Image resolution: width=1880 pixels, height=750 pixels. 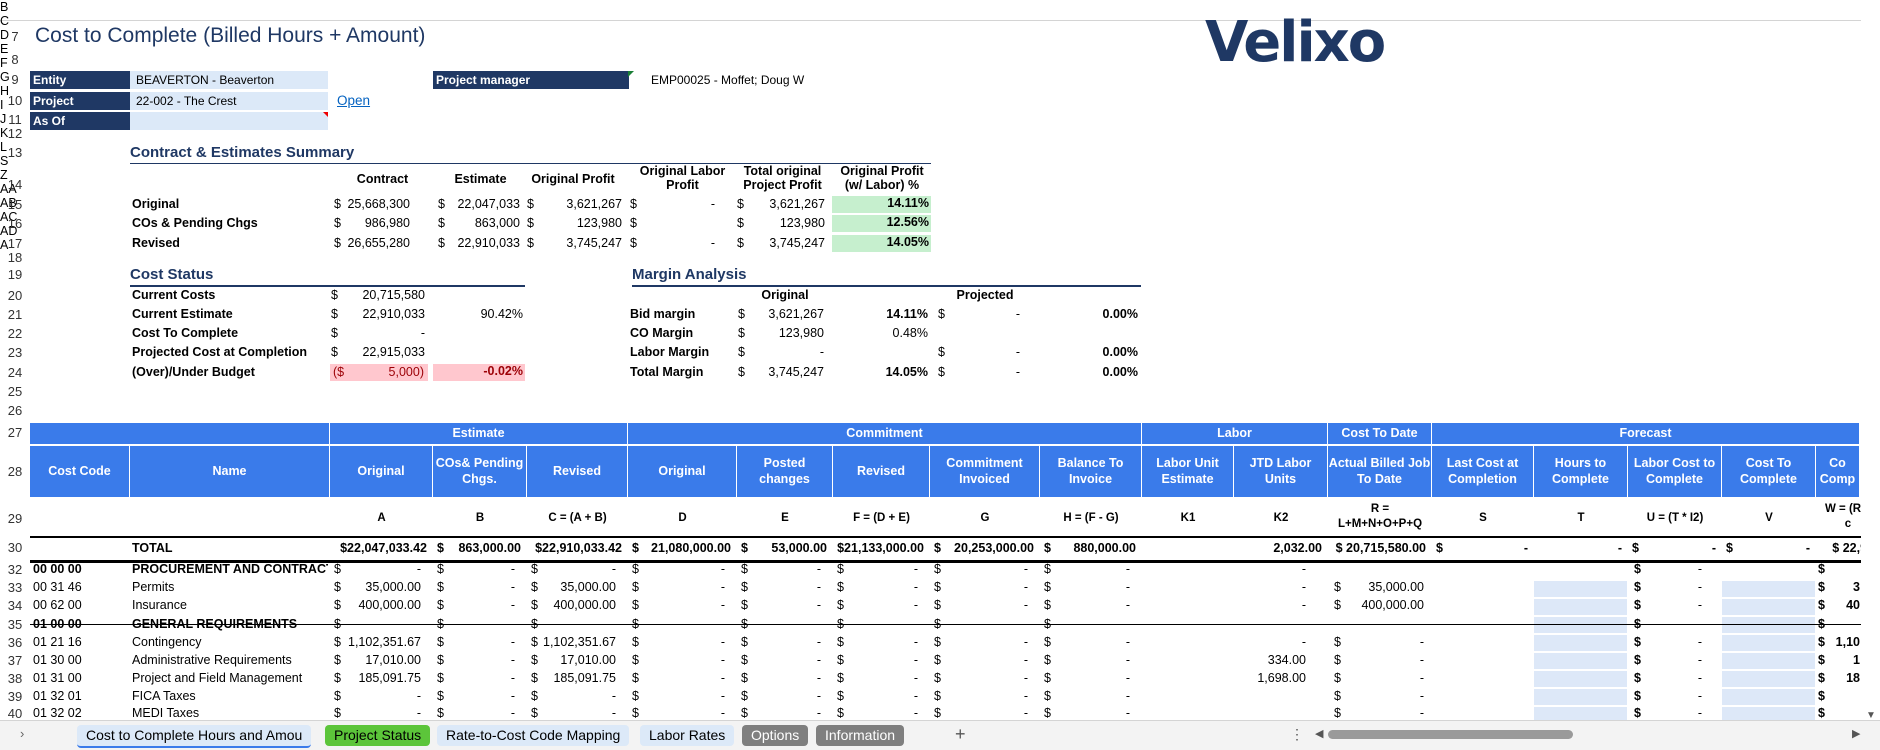 What do you see at coordinates (1856, 587) in the screenshot?
I see `line-cost-at-completion: 3` at bounding box center [1856, 587].